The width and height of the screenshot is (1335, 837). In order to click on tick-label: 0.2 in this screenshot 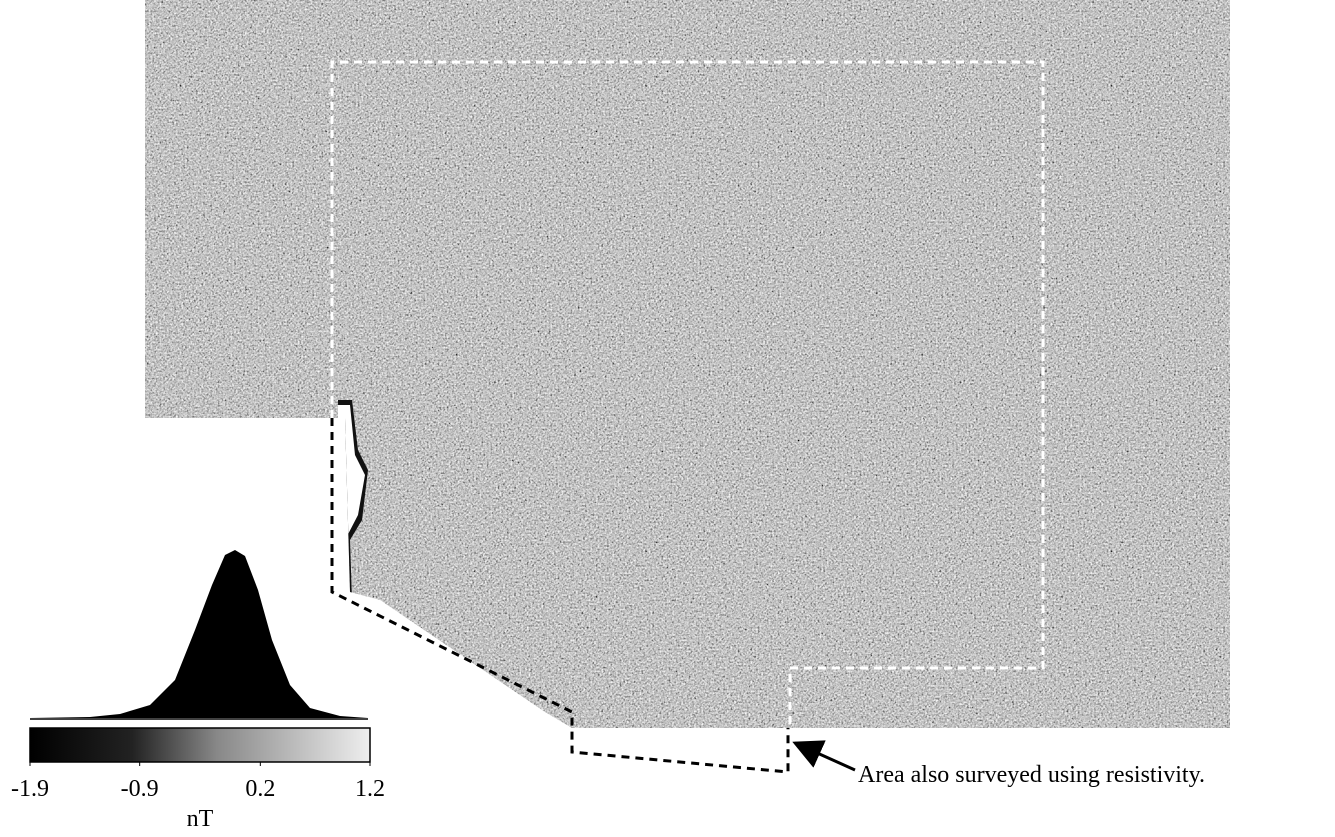, I will do `click(260, 789)`.